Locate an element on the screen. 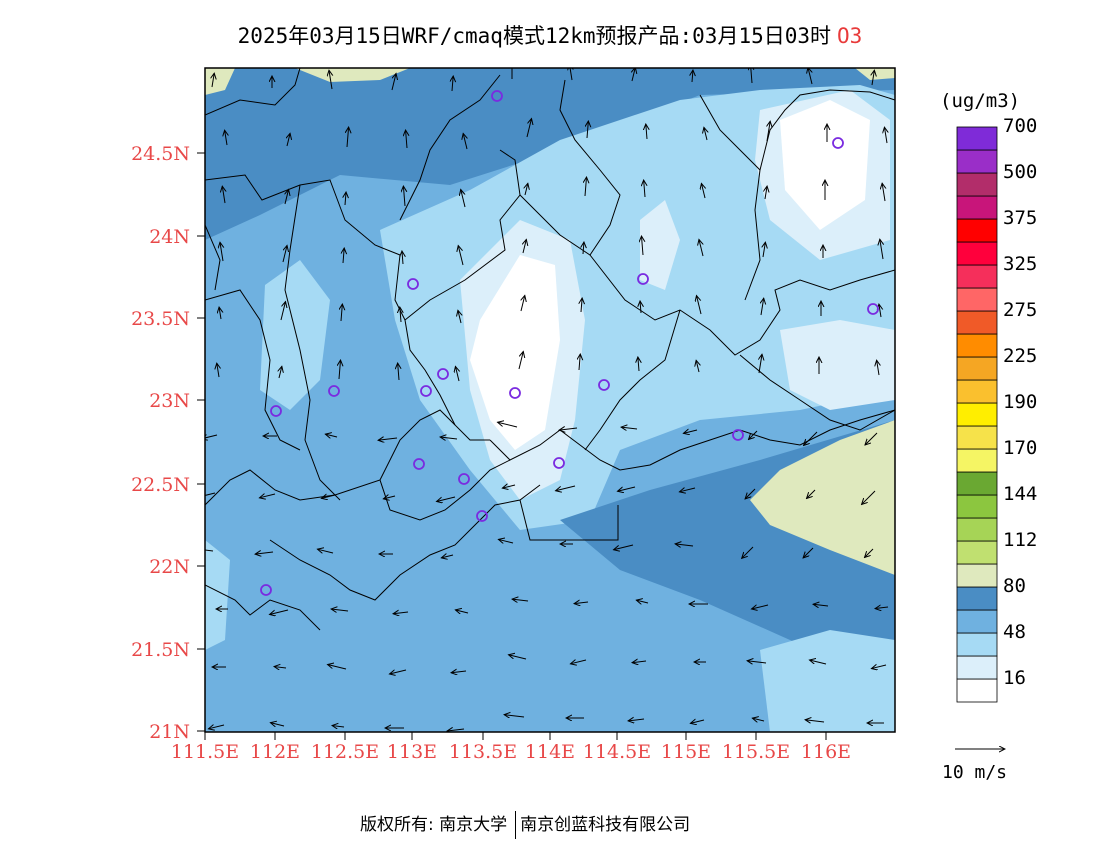 This screenshot has height=850, width=1100. lon-tick-label: 115.5E is located at coordinates (756, 752).